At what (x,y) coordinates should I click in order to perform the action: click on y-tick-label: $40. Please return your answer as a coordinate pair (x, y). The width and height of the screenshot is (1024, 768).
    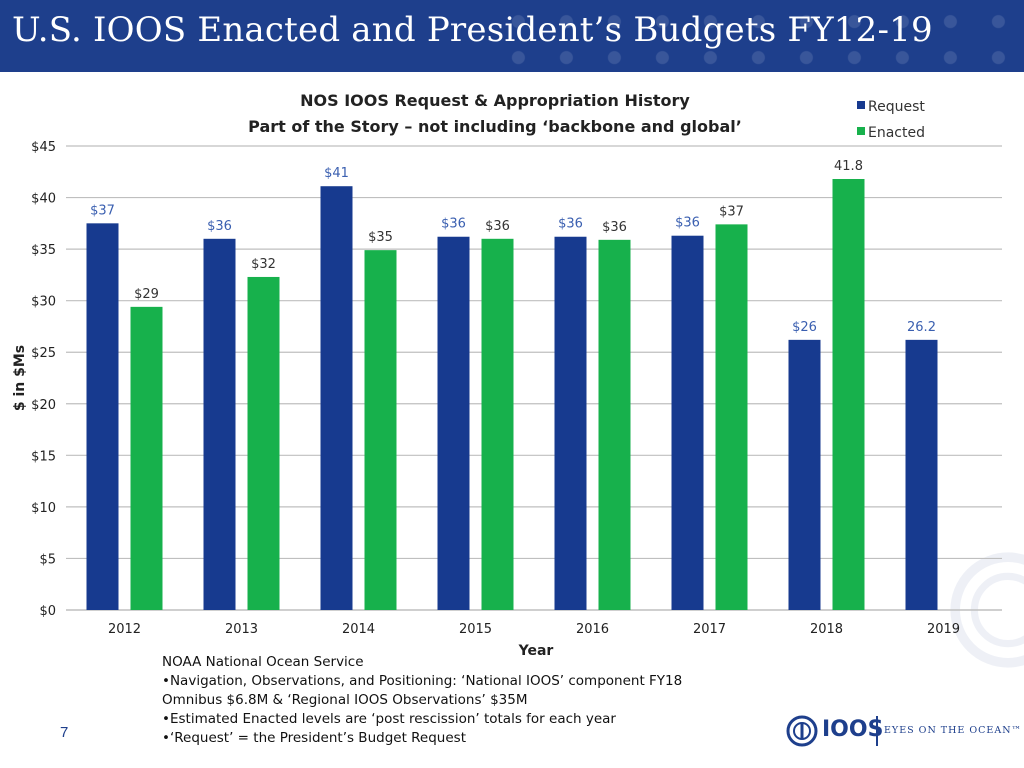
    Looking at the image, I should click on (43, 199).